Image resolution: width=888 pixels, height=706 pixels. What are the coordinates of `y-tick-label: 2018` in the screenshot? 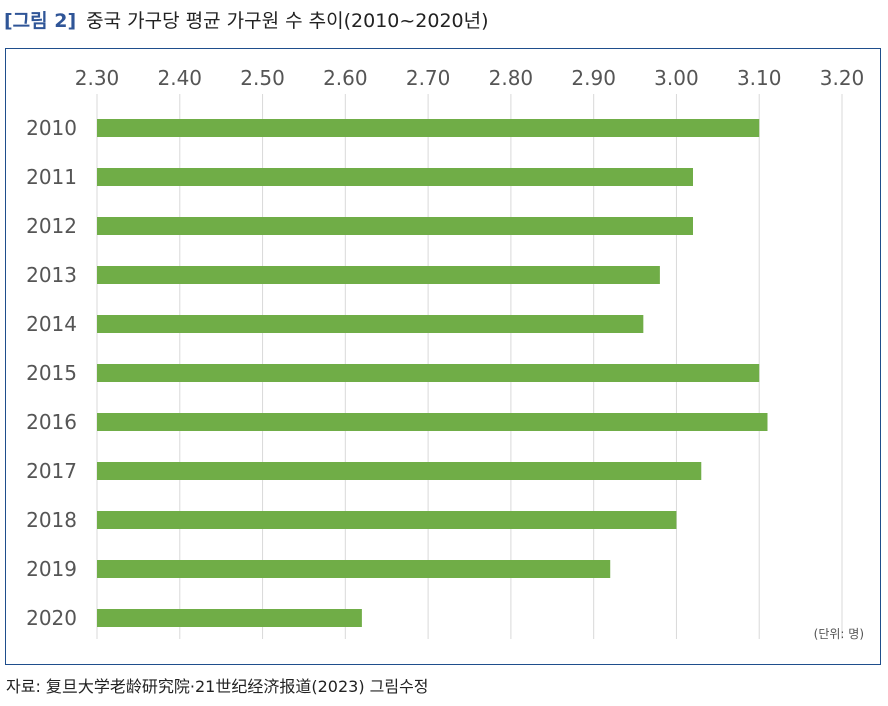 It's located at (51, 520).